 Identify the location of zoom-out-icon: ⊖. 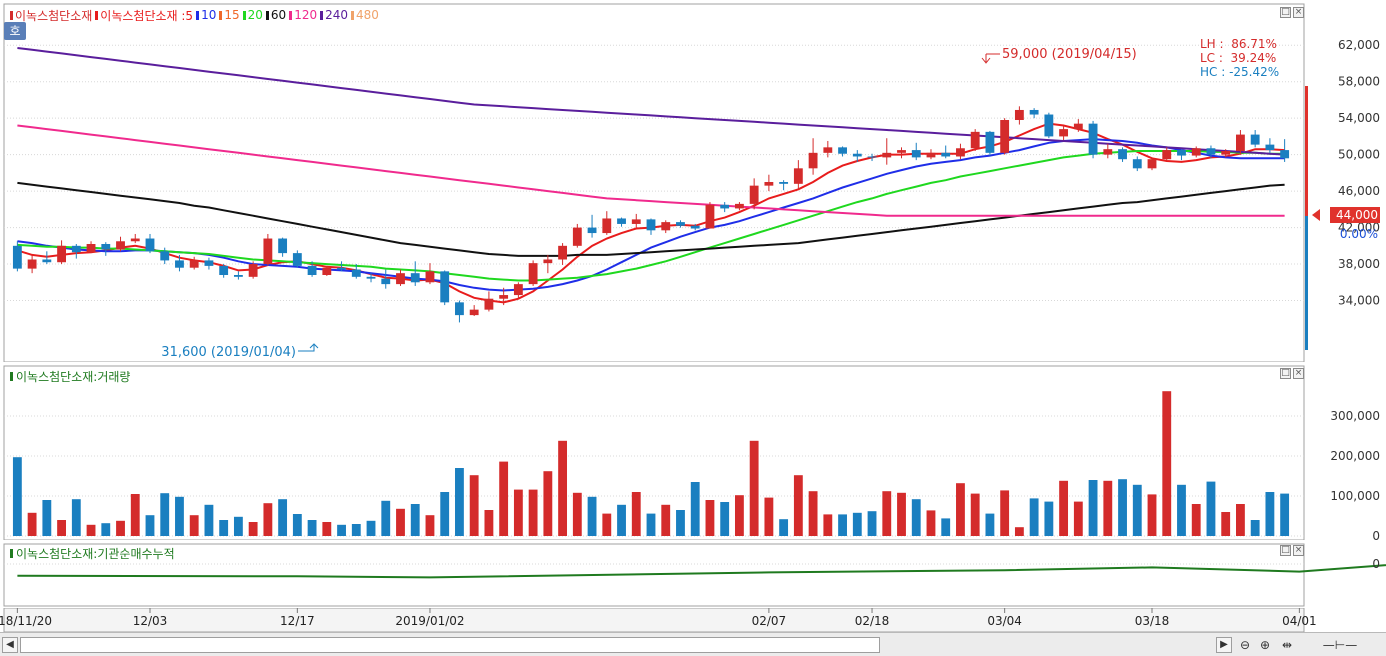
(1245, 645).